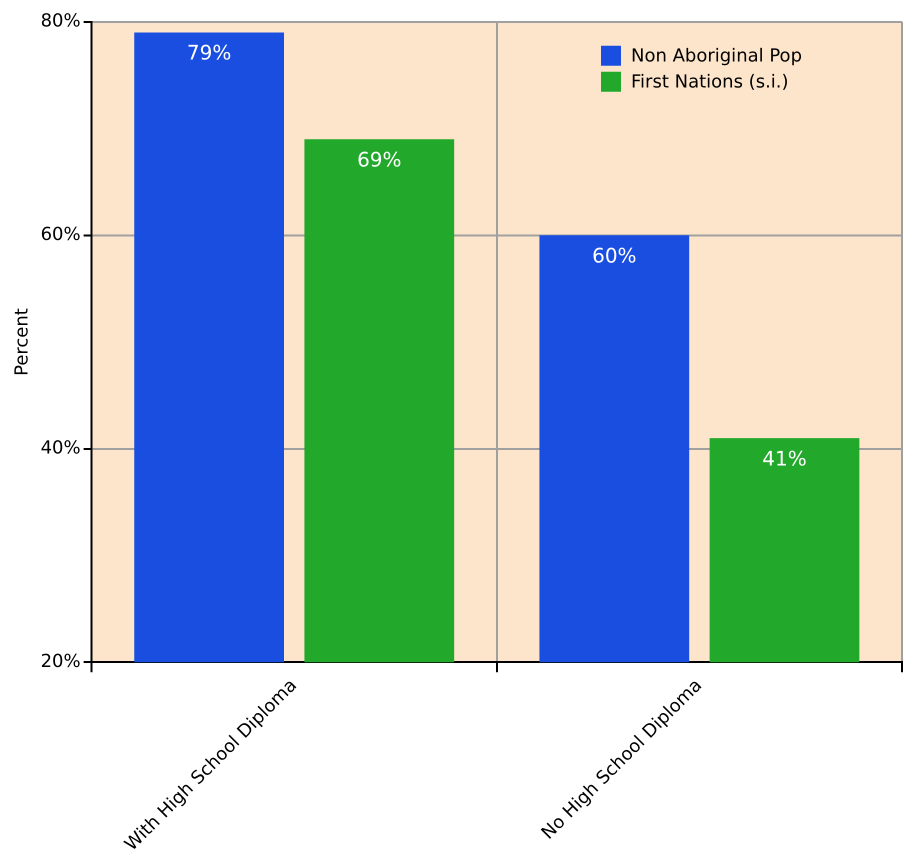 The height and width of the screenshot is (867, 912). I want to click on y-axis-title: Percent, so click(21, 342).